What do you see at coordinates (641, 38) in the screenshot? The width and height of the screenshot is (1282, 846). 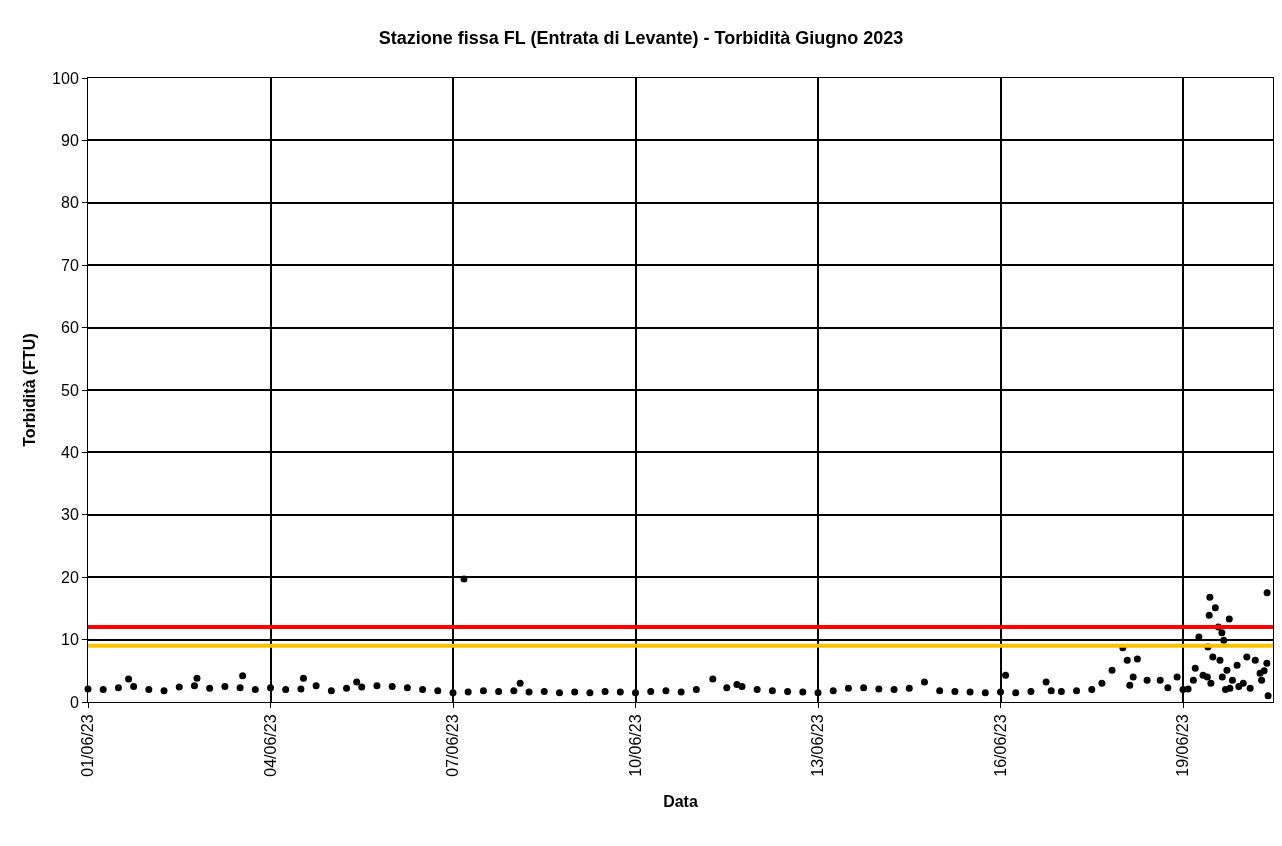 I see `chart-title: Stazione fissa FL (Entrata di Levante) - Torbidità Giugno 2023` at bounding box center [641, 38].